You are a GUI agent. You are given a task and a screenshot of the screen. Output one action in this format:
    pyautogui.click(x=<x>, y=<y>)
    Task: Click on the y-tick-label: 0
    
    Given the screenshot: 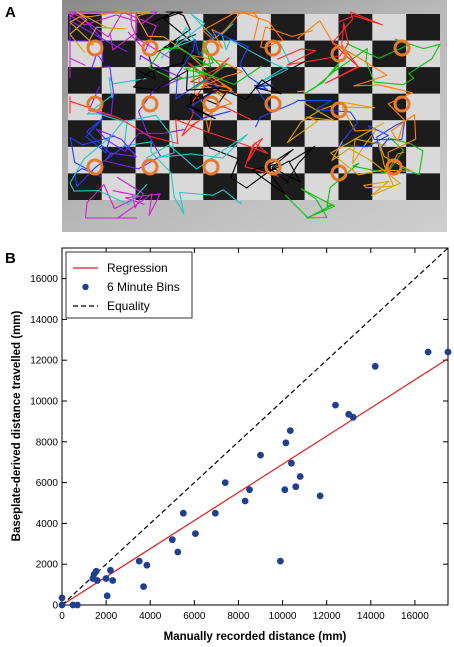 What is the action you would take?
    pyautogui.click(x=55, y=606)
    